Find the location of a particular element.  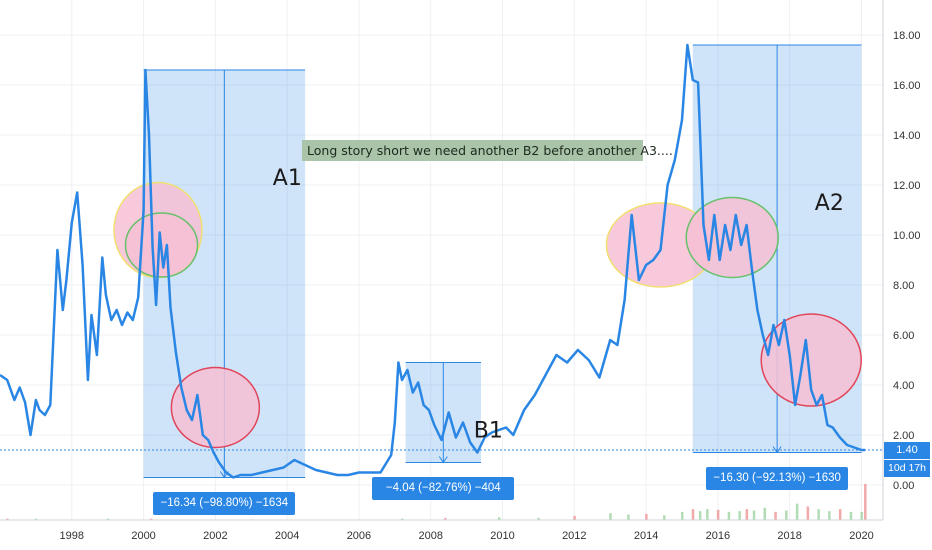

x-tick-label: 2008 is located at coordinates (430, 536).